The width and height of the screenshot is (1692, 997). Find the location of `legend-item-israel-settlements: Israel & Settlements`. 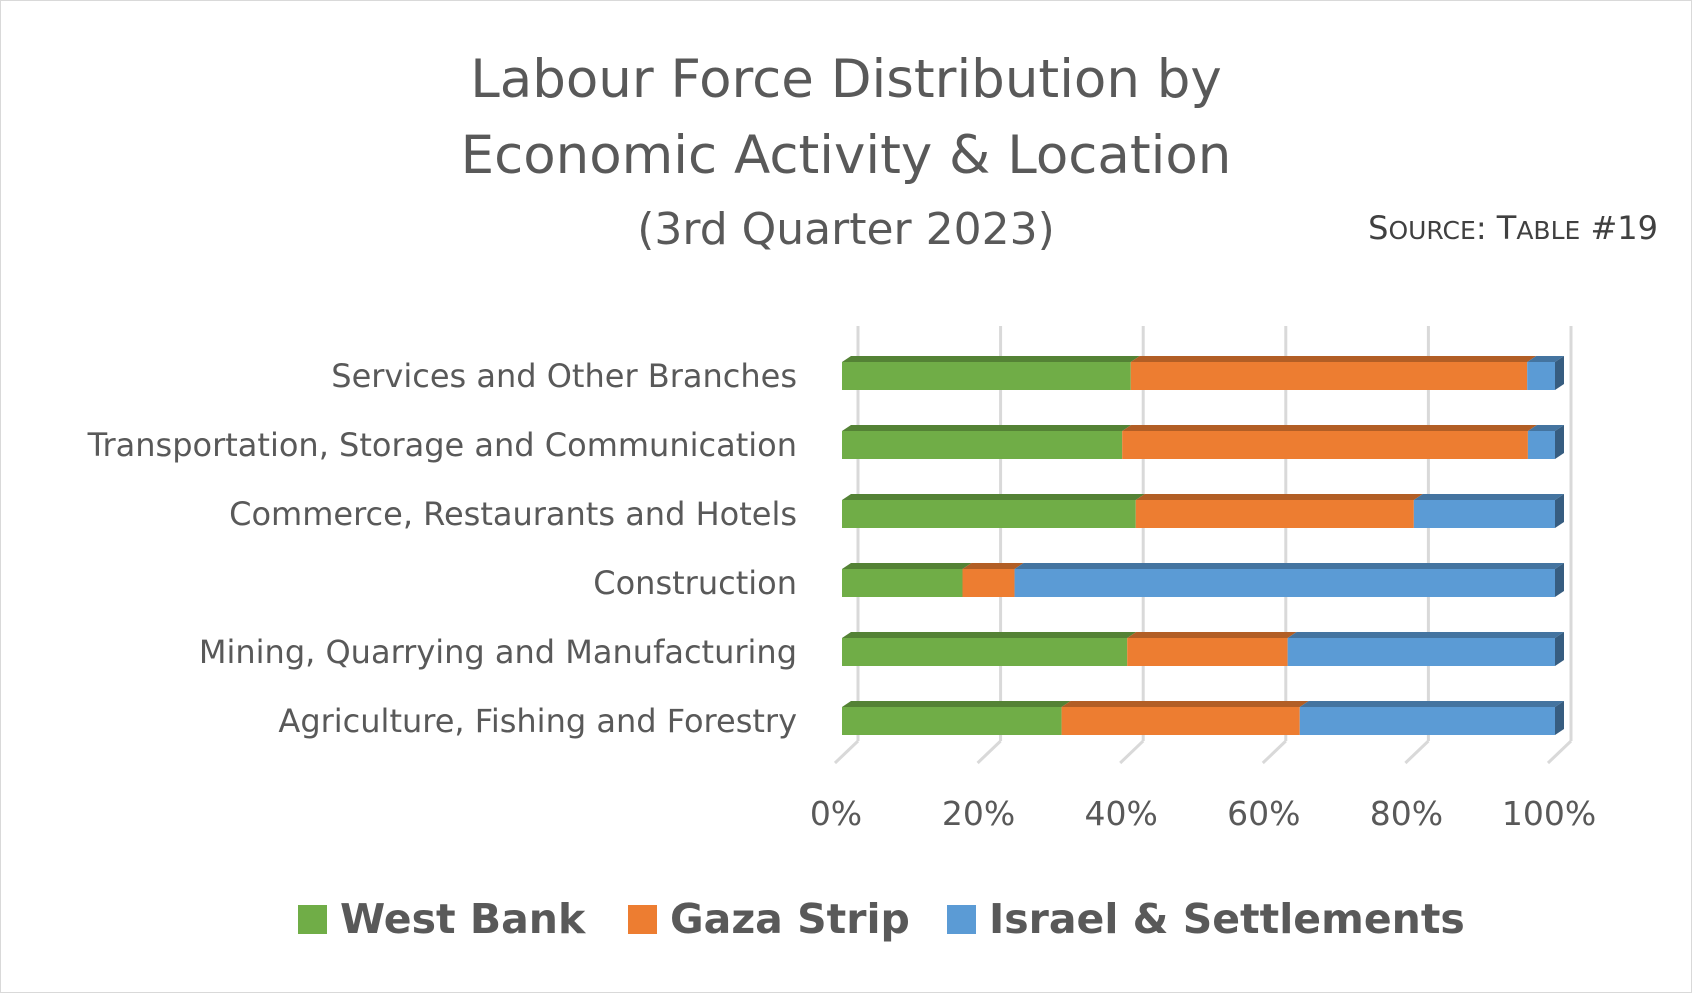

legend-item-israel-settlements: Israel & Settlements is located at coordinates (1206, 919).